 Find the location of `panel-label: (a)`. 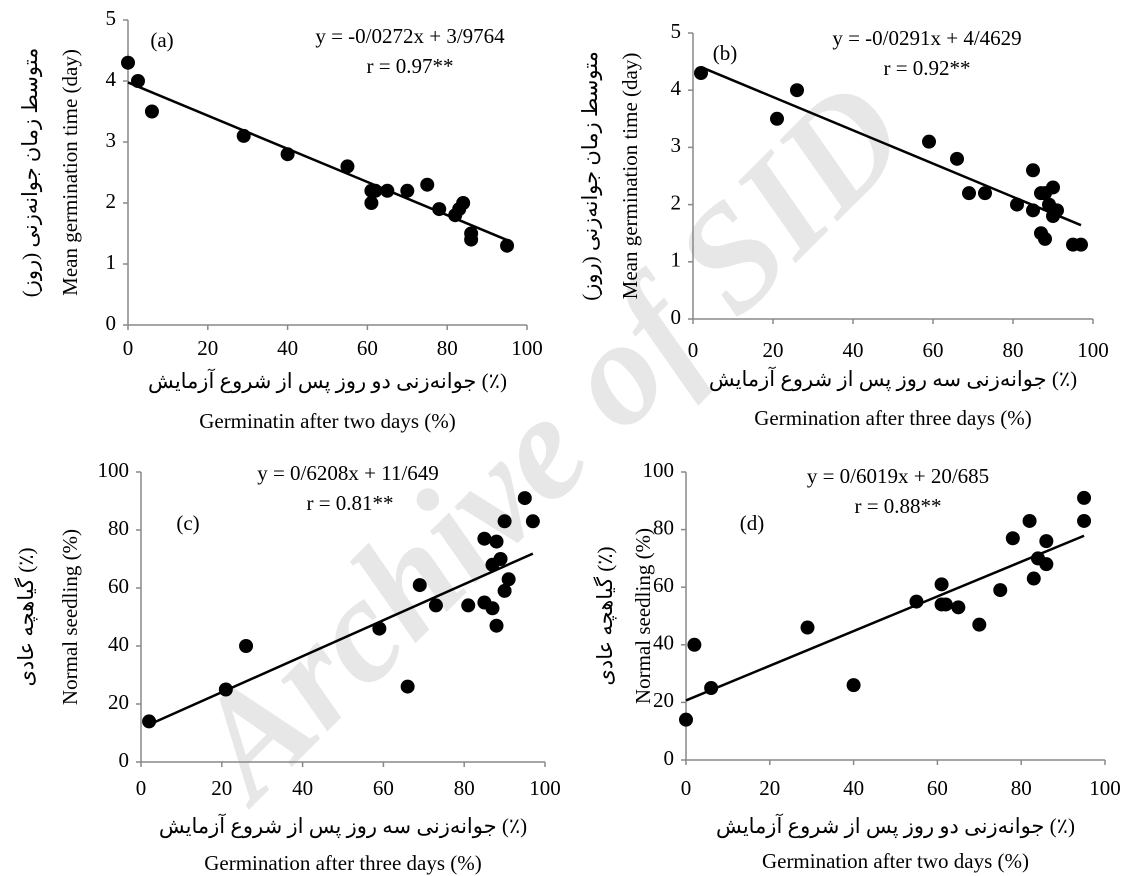

panel-label: (a) is located at coordinates (161, 40).